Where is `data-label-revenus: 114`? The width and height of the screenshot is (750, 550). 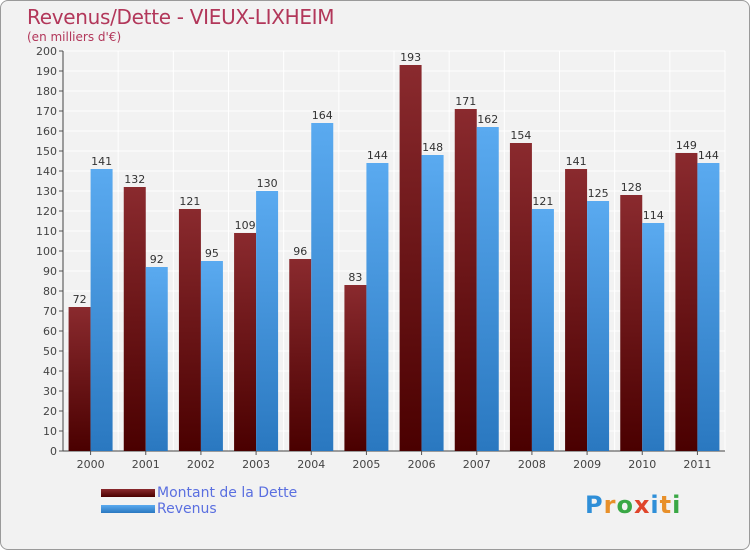
data-label-revenus: 114 is located at coordinates (653, 215).